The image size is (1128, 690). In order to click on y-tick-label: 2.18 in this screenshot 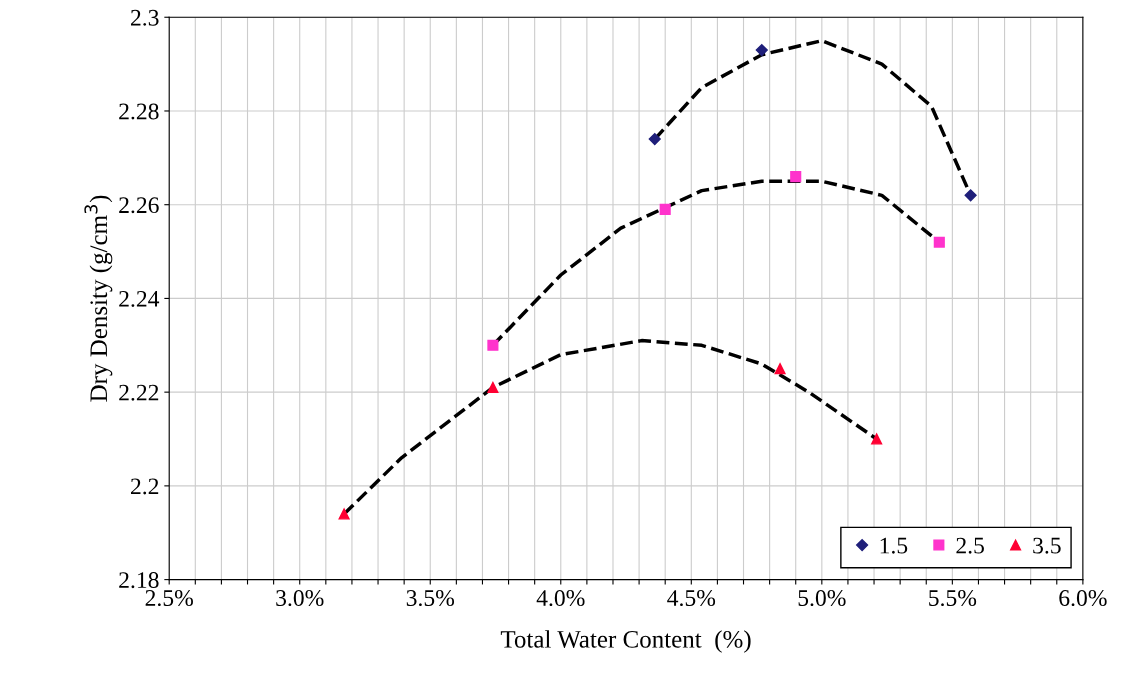, I will do `click(139, 580)`.